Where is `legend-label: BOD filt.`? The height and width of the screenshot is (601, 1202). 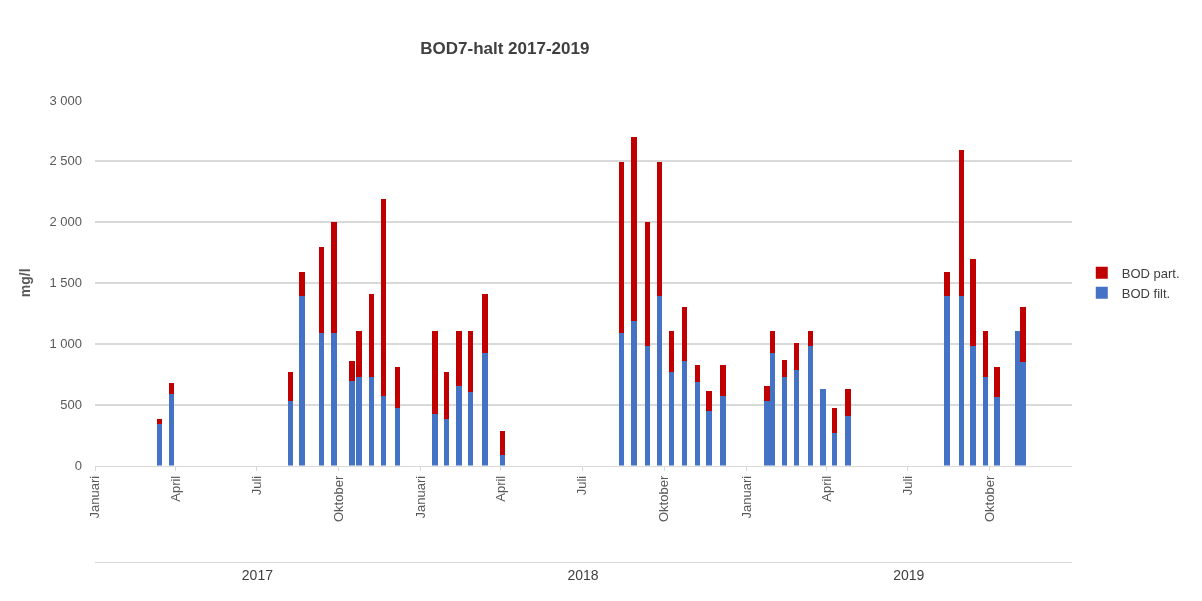
legend-label: BOD filt. is located at coordinates (1146, 293).